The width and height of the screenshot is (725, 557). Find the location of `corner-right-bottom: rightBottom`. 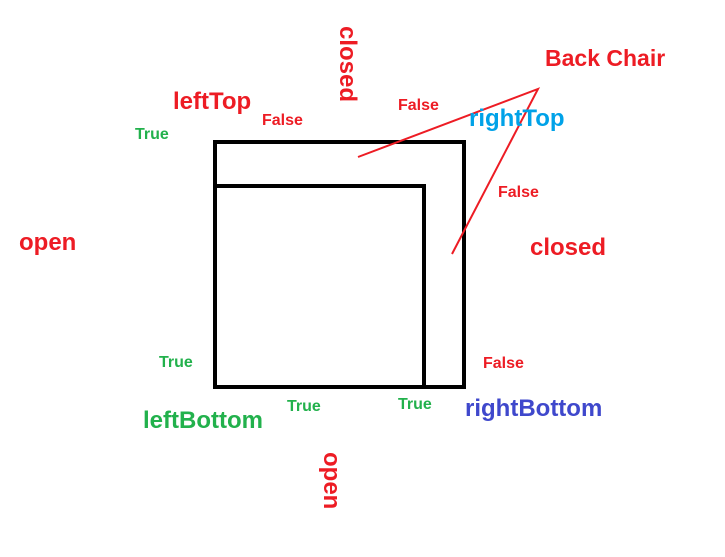

corner-right-bottom: rightBottom is located at coordinates (534, 408).